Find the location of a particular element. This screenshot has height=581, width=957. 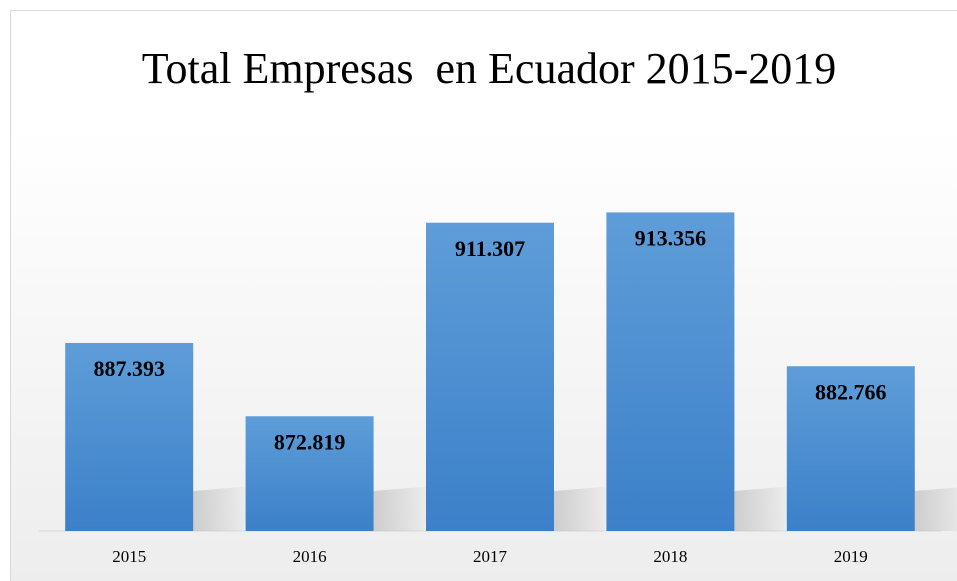

chart-title: Total Empresas en Ecuador 2015-2019 is located at coordinates (489, 68).